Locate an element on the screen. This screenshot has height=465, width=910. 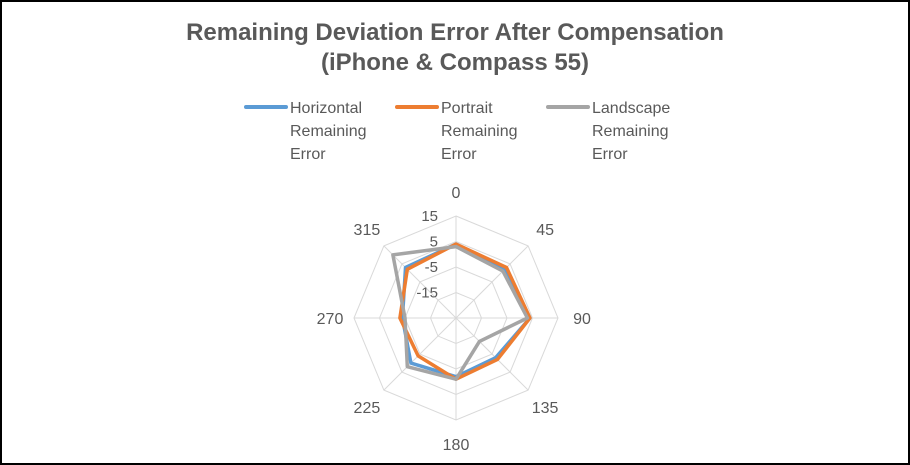
radar-grid is located at coordinates (456, 318).